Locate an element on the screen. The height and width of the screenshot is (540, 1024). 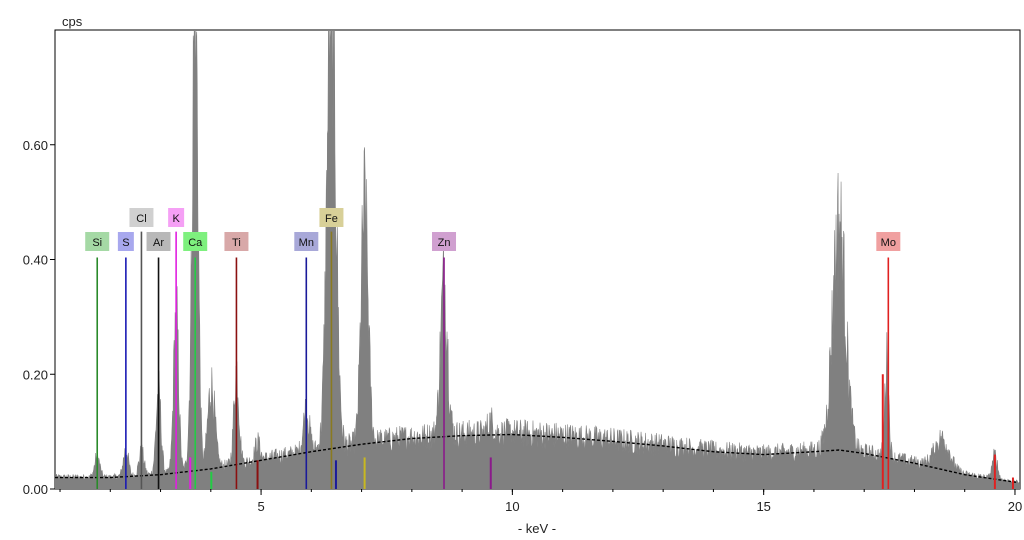
y-tick-label-1: 0.20 is located at coordinates (35, 374).